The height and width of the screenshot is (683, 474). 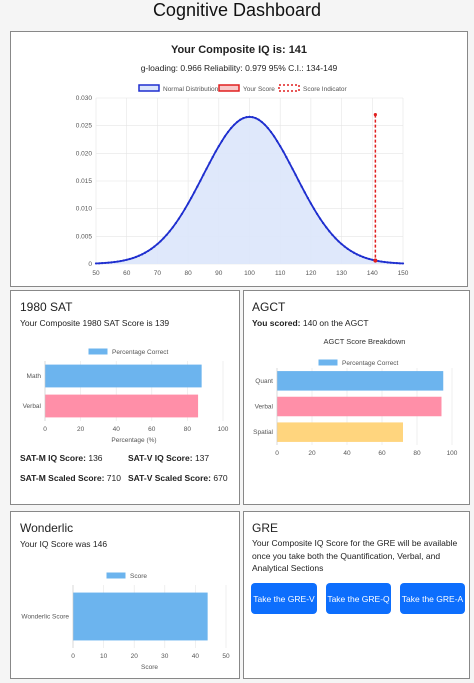 What do you see at coordinates (45, 617) in the screenshot?
I see `y-tick-label: Wonderlic Score` at bounding box center [45, 617].